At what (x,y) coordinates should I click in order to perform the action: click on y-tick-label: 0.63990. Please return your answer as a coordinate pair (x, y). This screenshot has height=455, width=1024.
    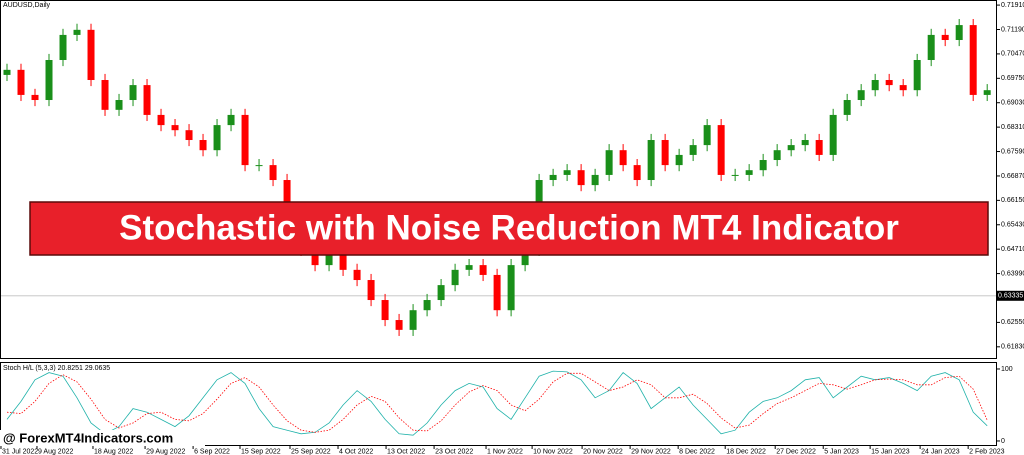
    Looking at the image, I should click on (1012, 273).